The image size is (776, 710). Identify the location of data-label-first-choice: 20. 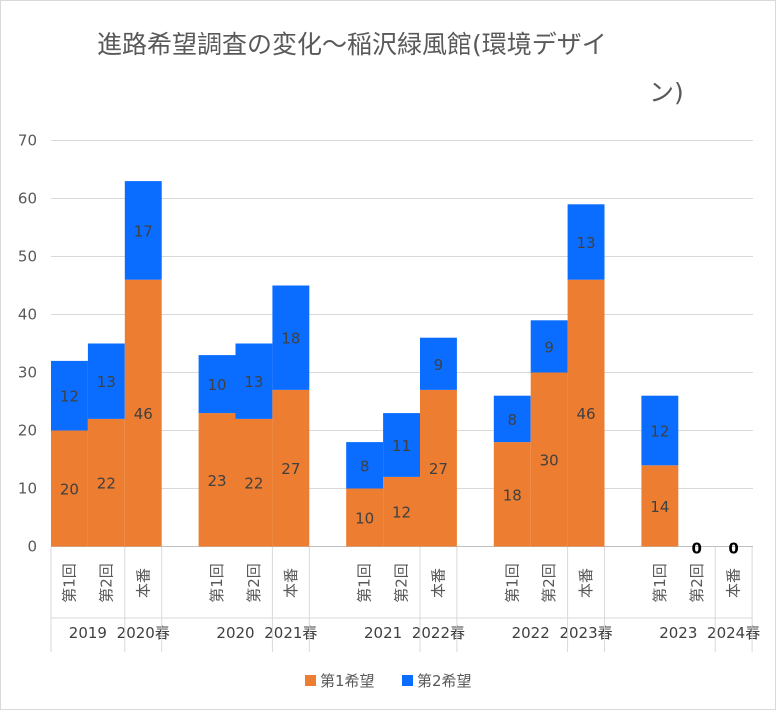
(69, 490).